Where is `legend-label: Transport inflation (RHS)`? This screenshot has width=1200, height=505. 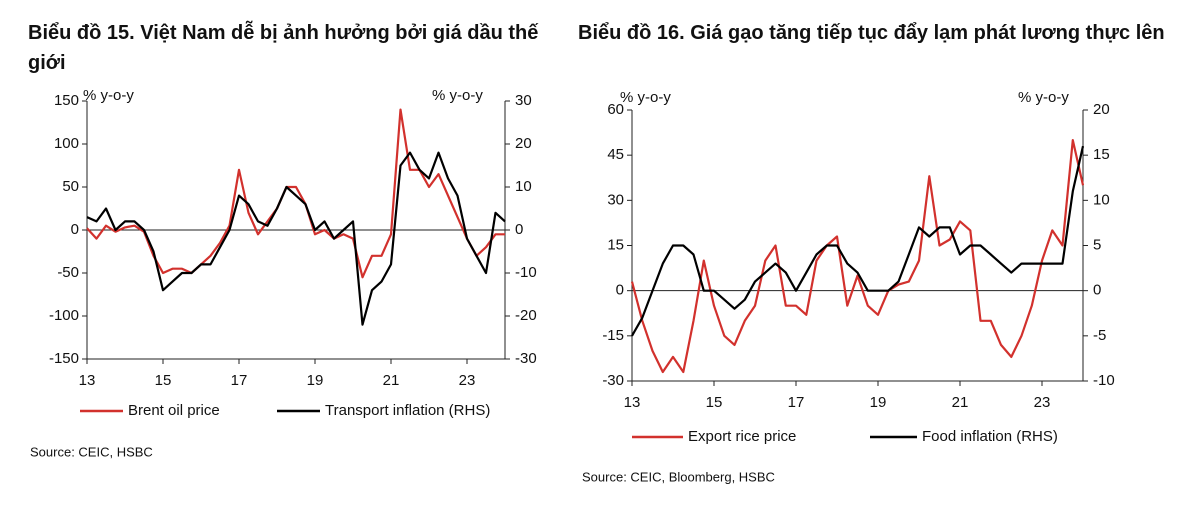 legend-label: Transport inflation (RHS) is located at coordinates (407, 410).